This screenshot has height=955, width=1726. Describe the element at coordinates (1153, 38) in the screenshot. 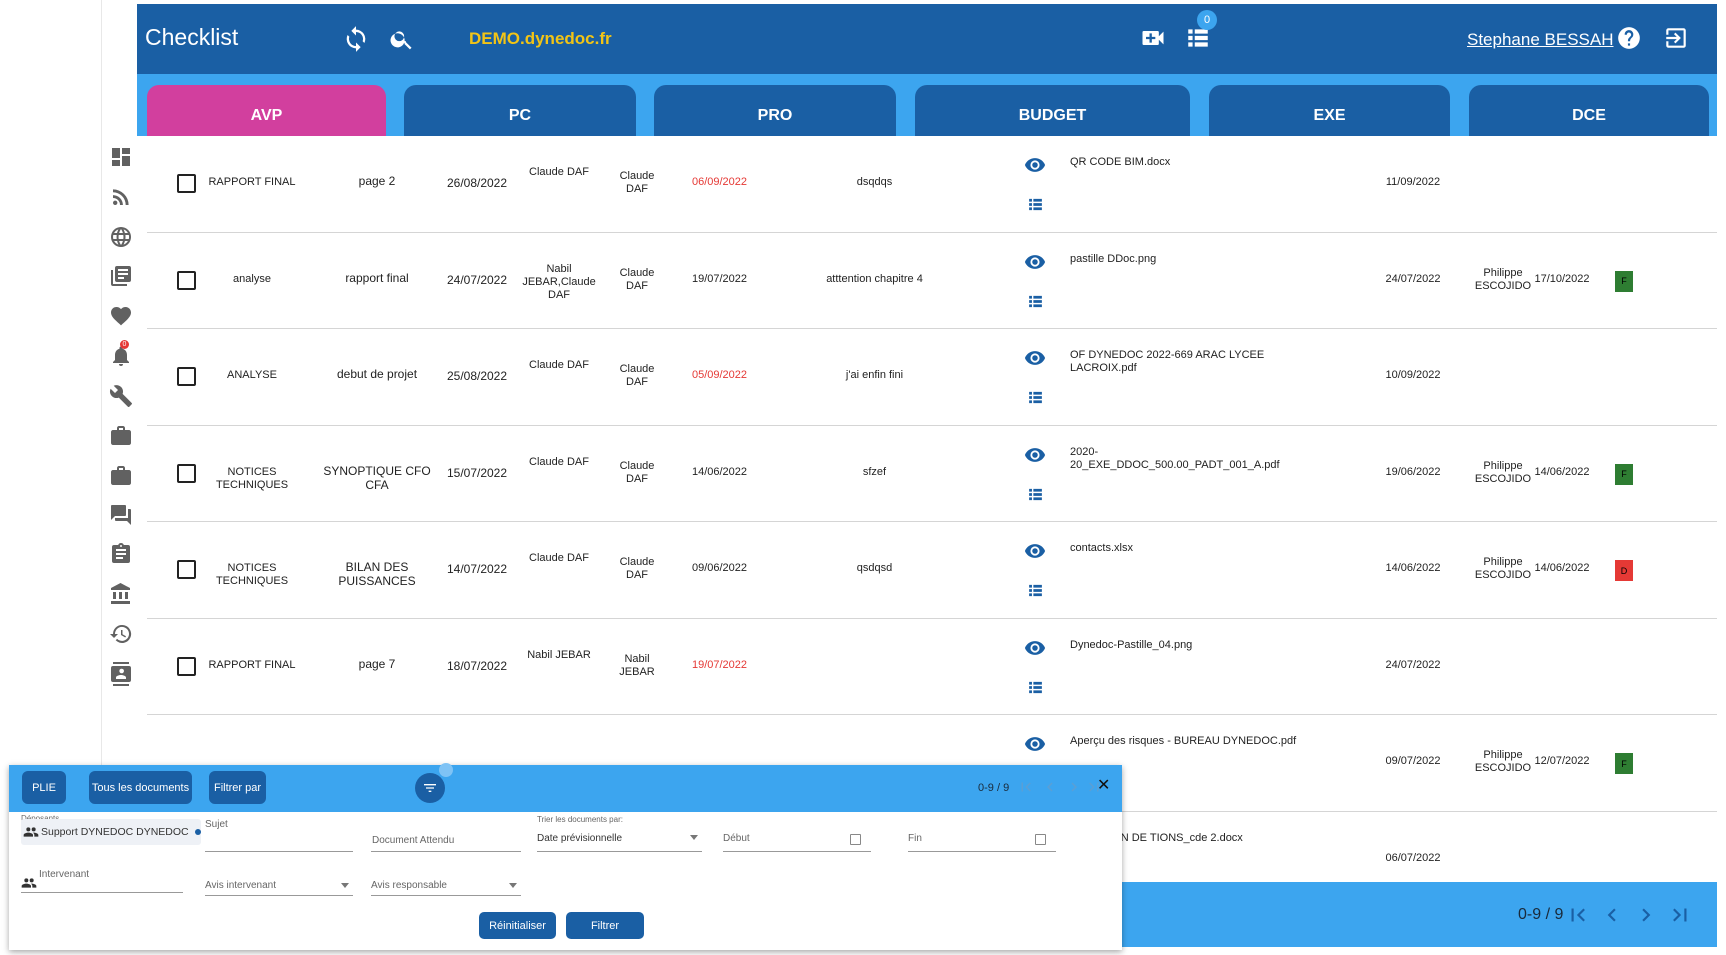

I see `video-call-icon` at that location.